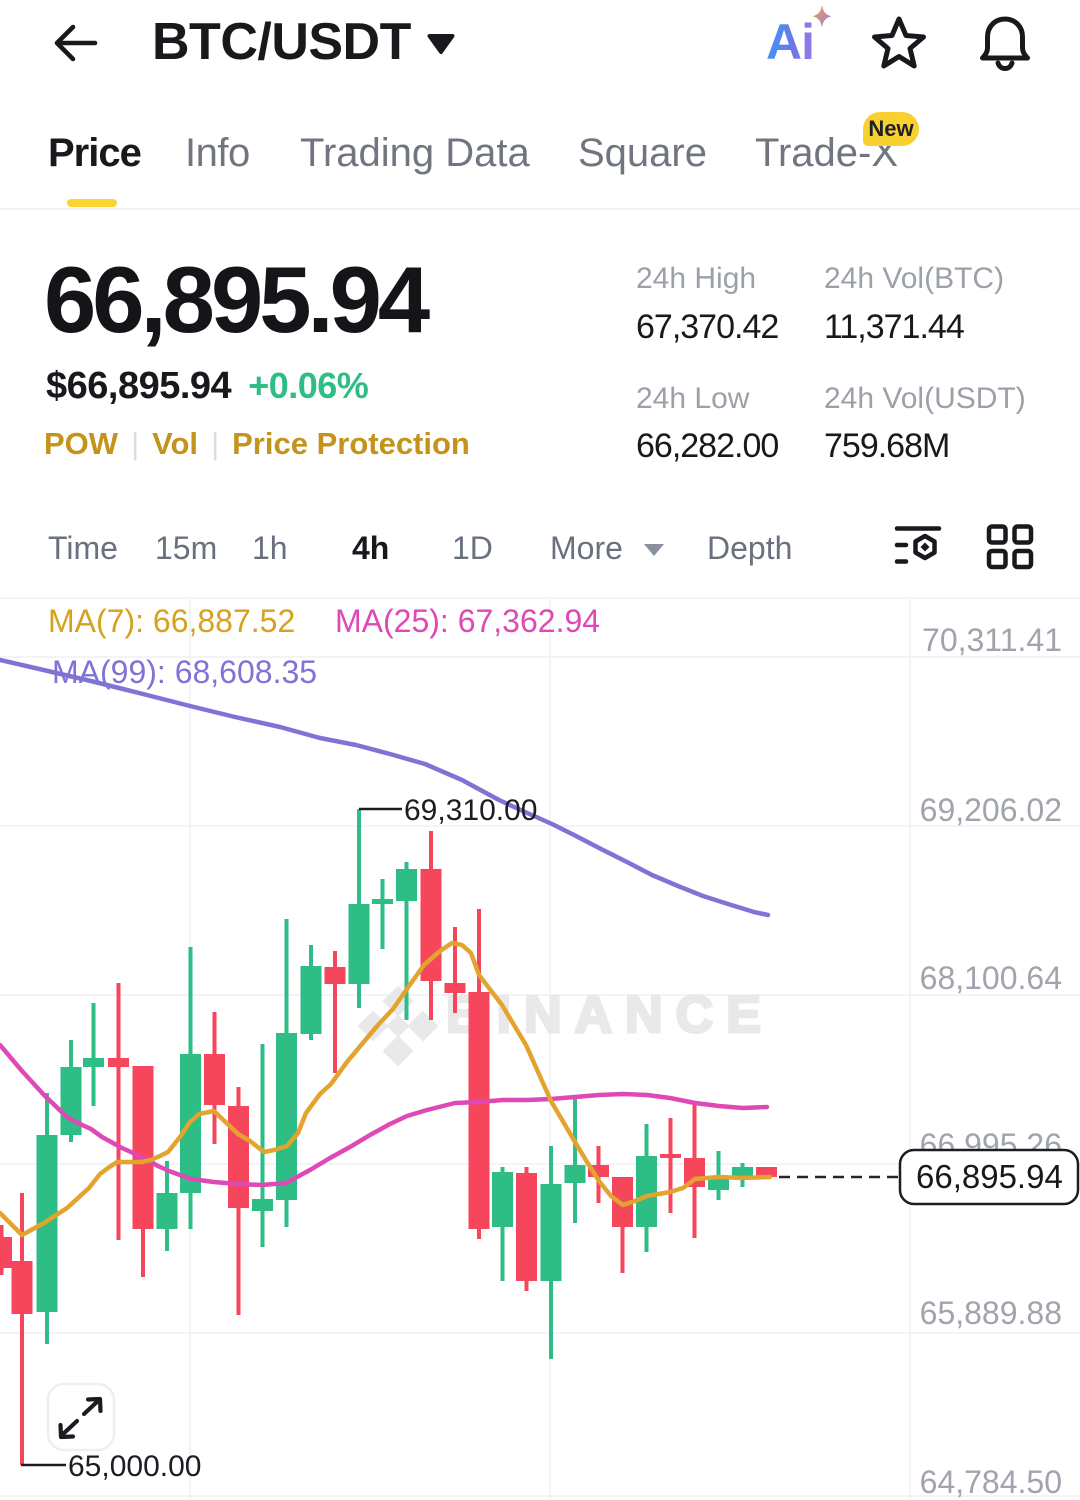 This screenshot has width=1080, height=1500. What do you see at coordinates (470, 810) in the screenshot?
I see `svg-text: 69,310.00` at bounding box center [470, 810].